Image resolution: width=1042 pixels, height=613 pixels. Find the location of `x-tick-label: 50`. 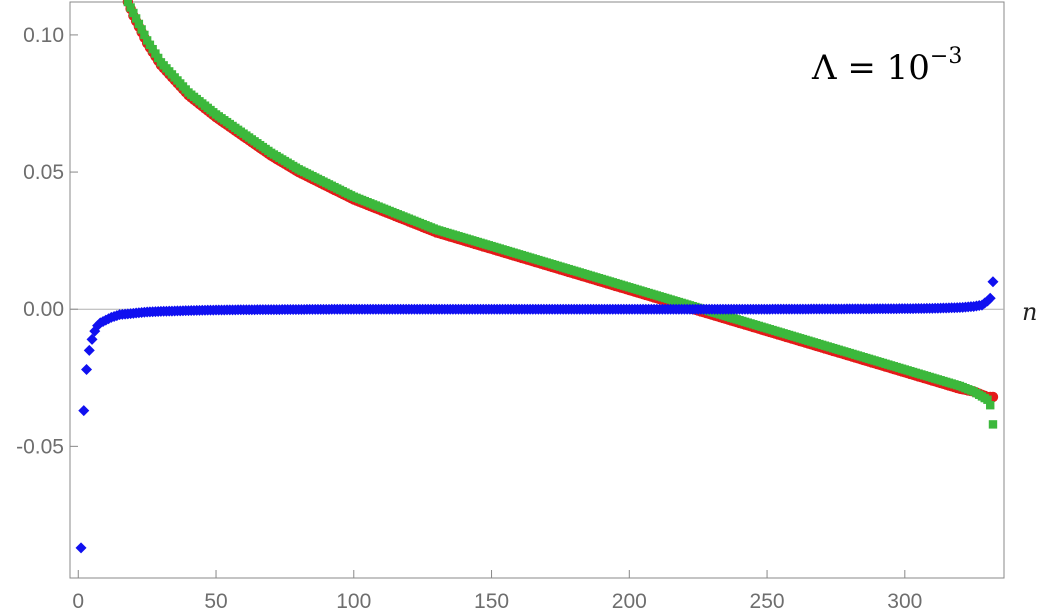

x-tick-label: 50 is located at coordinates (215, 601).